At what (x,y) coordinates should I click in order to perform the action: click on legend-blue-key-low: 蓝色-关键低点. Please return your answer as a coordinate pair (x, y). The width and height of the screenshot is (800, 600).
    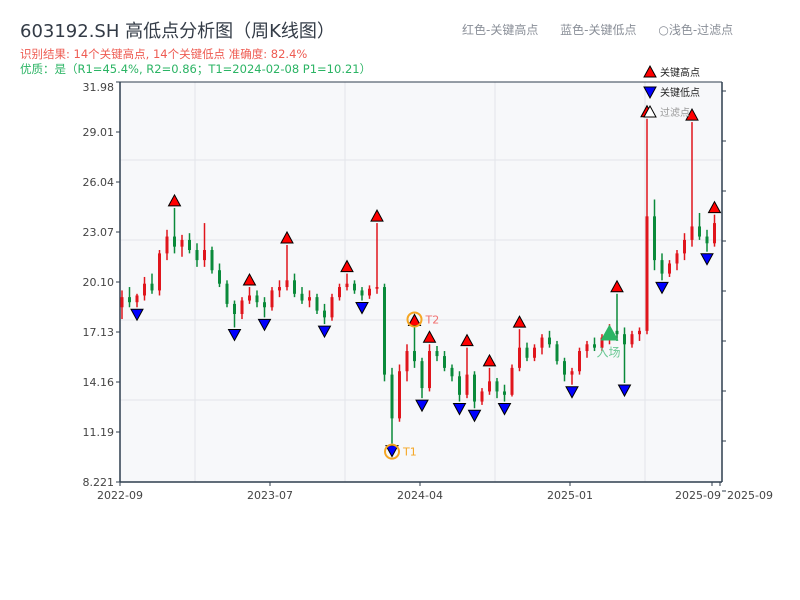
    Looking at the image, I should click on (598, 30).